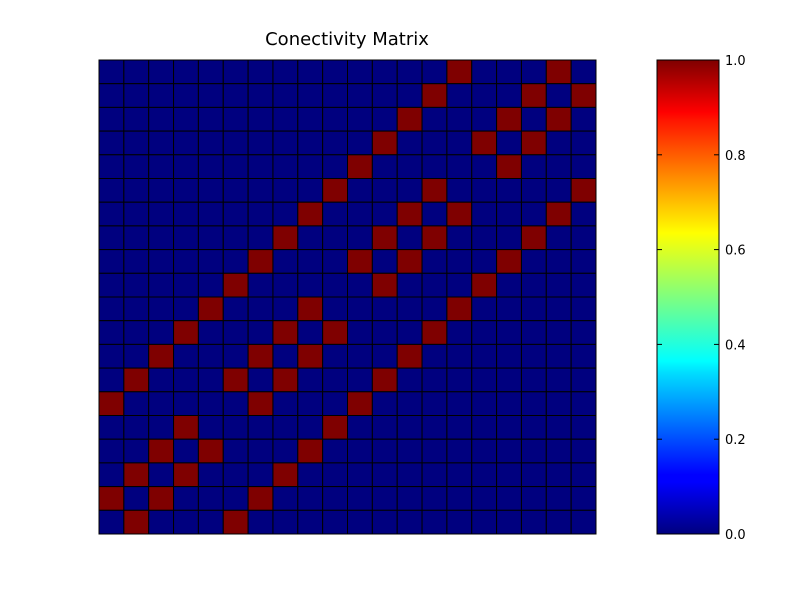 The height and width of the screenshot is (600, 800). I want to click on colorbar: 0.0 0.2 0.4 0.6 0.8 1.0, so click(701, 298).